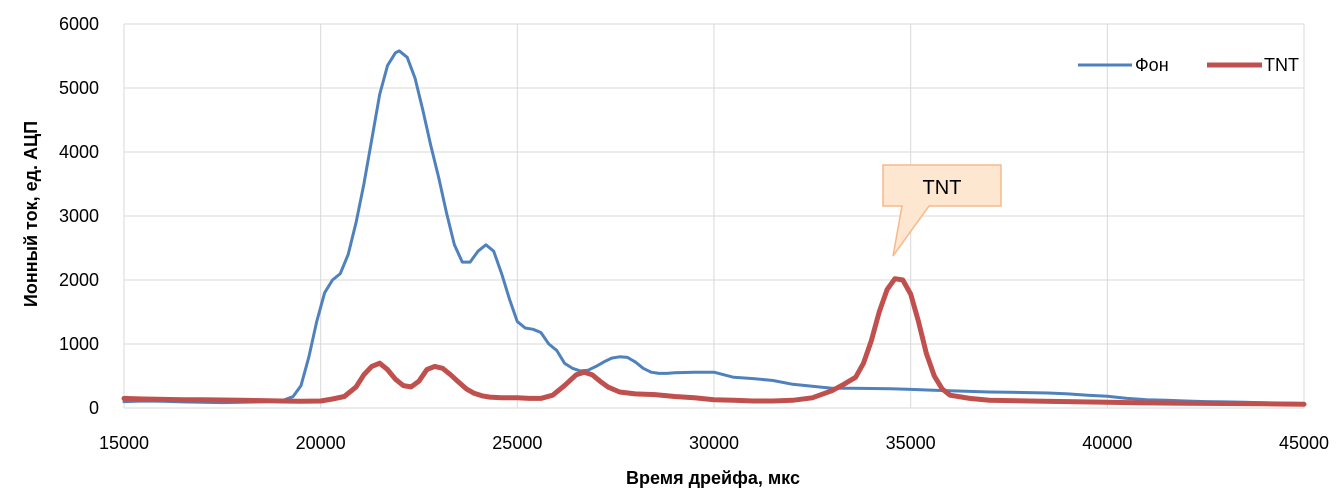  What do you see at coordinates (713, 478) in the screenshot?
I see `x-axis-title: Время дрейфа, мкс` at bounding box center [713, 478].